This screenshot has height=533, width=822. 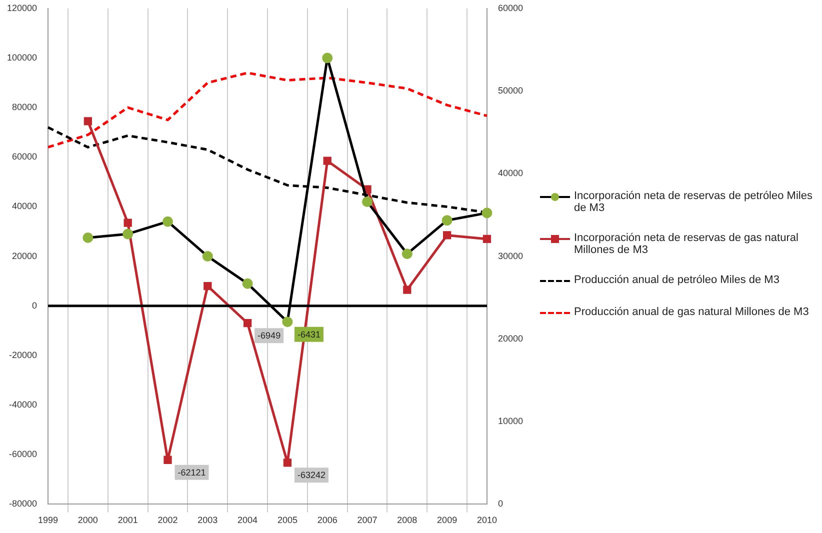 What do you see at coordinates (23, 355) in the screenshot?
I see `y-tick-label: -20000` at bounding box center [23, 355].